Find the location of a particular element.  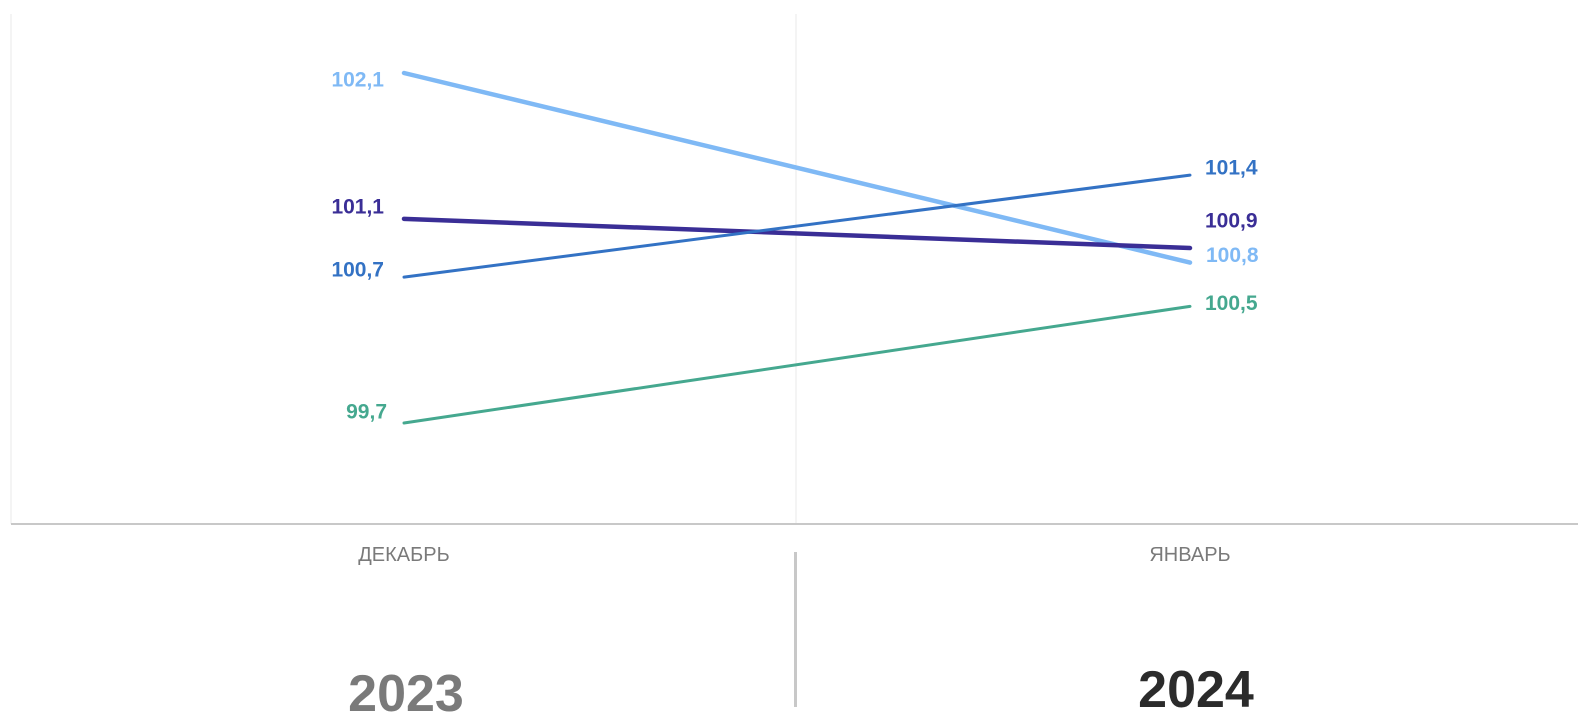

data-label-s3-jan: 101,4 is located at coordinates (1231, 168).